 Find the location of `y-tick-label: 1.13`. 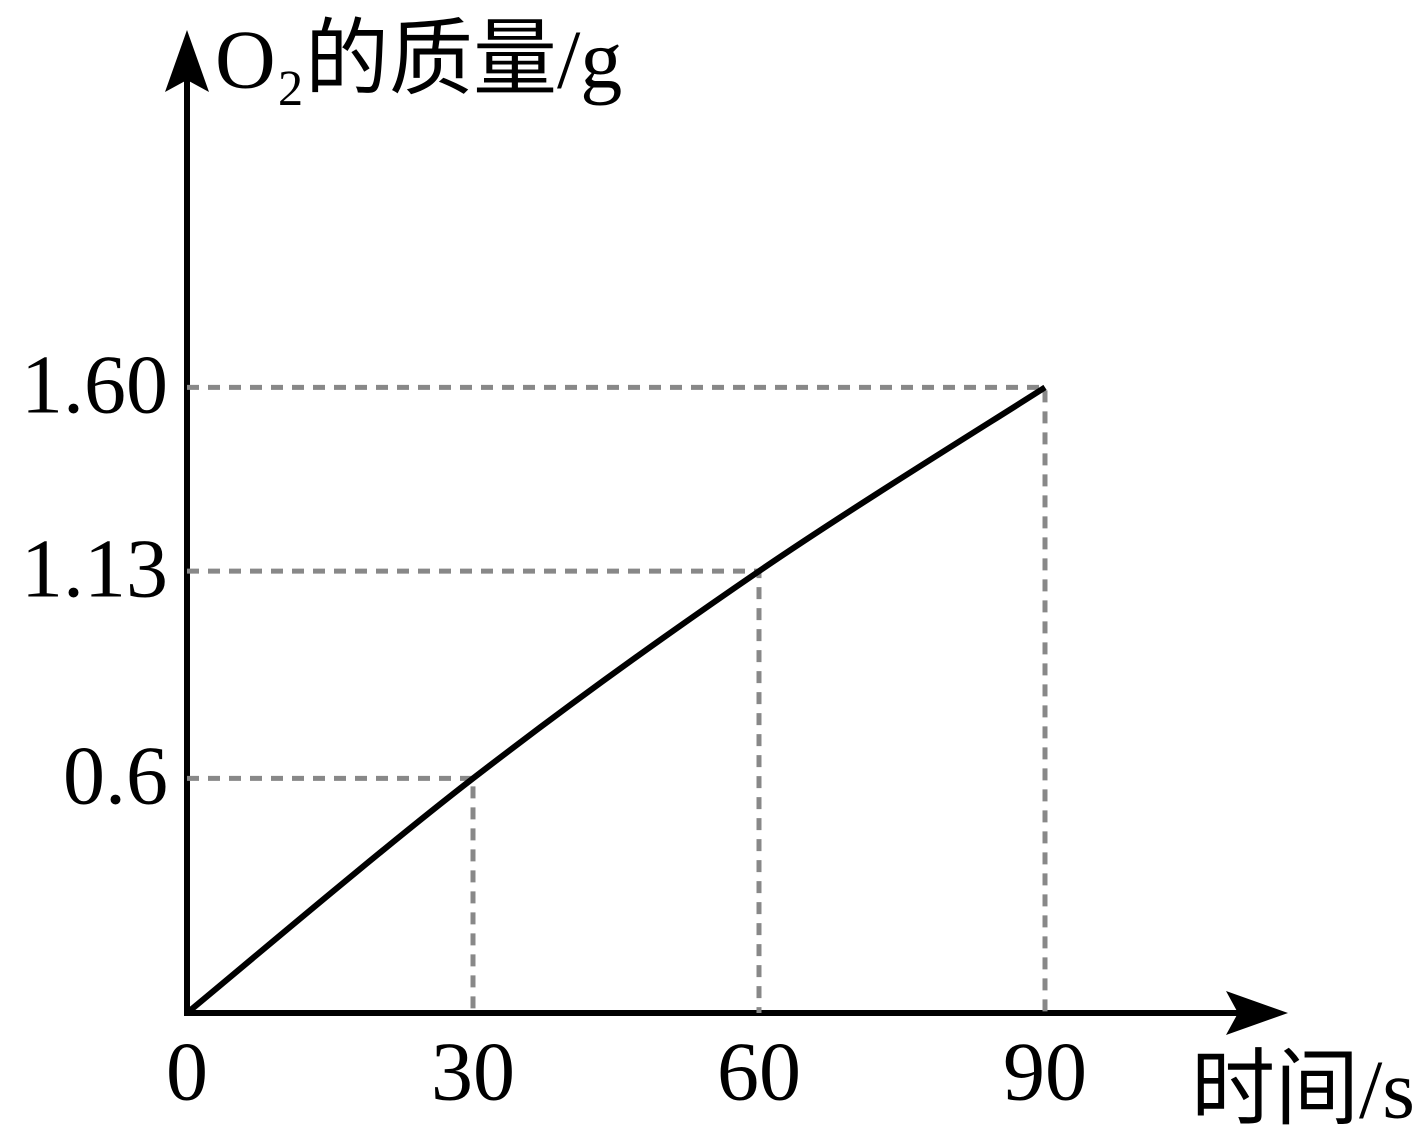

y-tick-label: 1.13 is located at coordinates (94, 568).